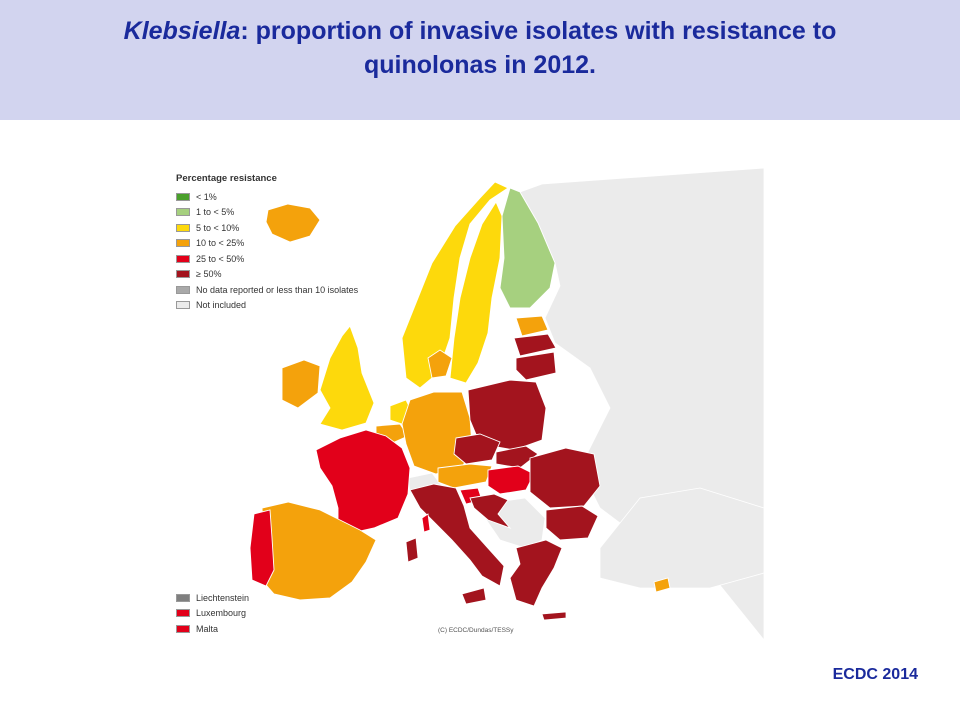  Describe the element at coordinates (221, 305) in the screenshot. I see `legend-label: Not included` at that location.